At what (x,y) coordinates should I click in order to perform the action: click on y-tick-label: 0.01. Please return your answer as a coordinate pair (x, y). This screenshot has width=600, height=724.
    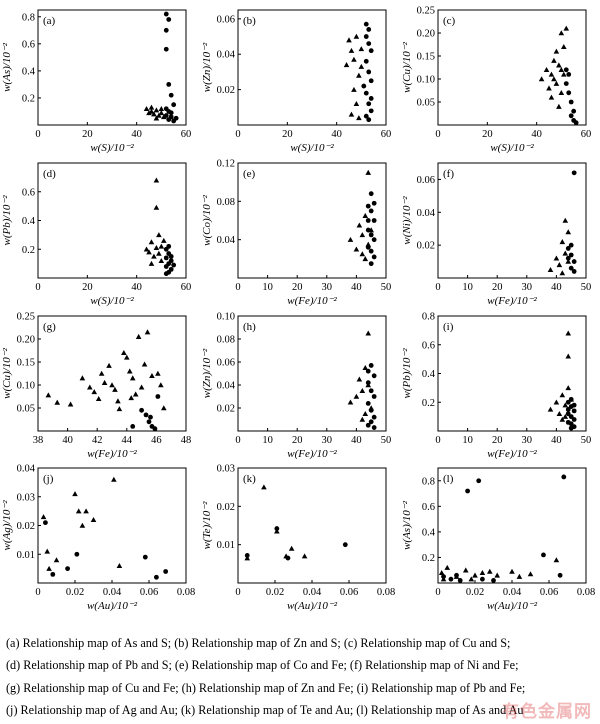
    Looking at the image, I should click on (26, 555).